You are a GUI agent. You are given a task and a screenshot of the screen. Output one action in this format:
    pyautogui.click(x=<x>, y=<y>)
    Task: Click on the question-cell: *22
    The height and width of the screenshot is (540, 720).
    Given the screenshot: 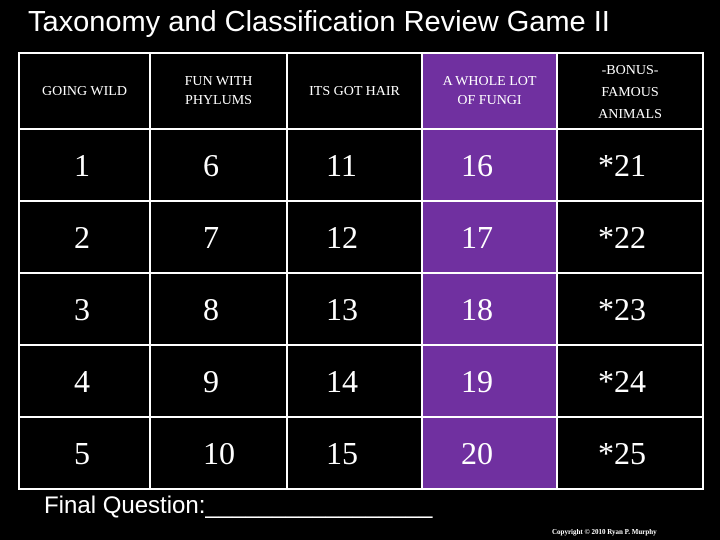 What is the action you would take?
    pyautogui.click(x=630, y=237)
    